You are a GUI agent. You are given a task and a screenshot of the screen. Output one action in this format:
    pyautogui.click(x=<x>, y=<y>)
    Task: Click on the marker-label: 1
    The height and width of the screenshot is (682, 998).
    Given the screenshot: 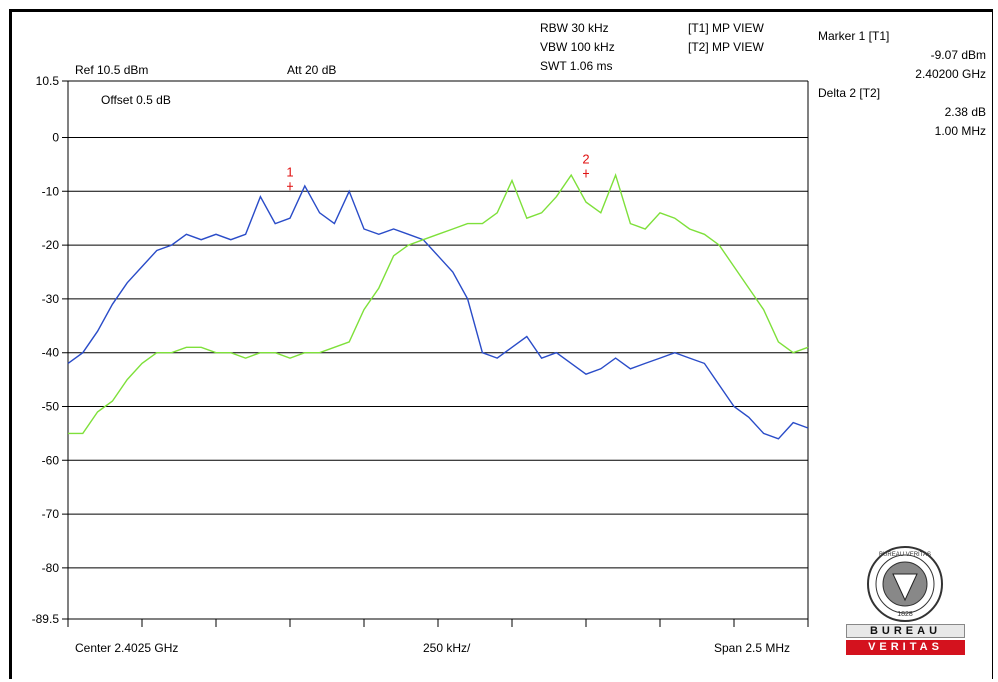 What is the action you would take?
    pyautogui.click(x=289, y=171)
    